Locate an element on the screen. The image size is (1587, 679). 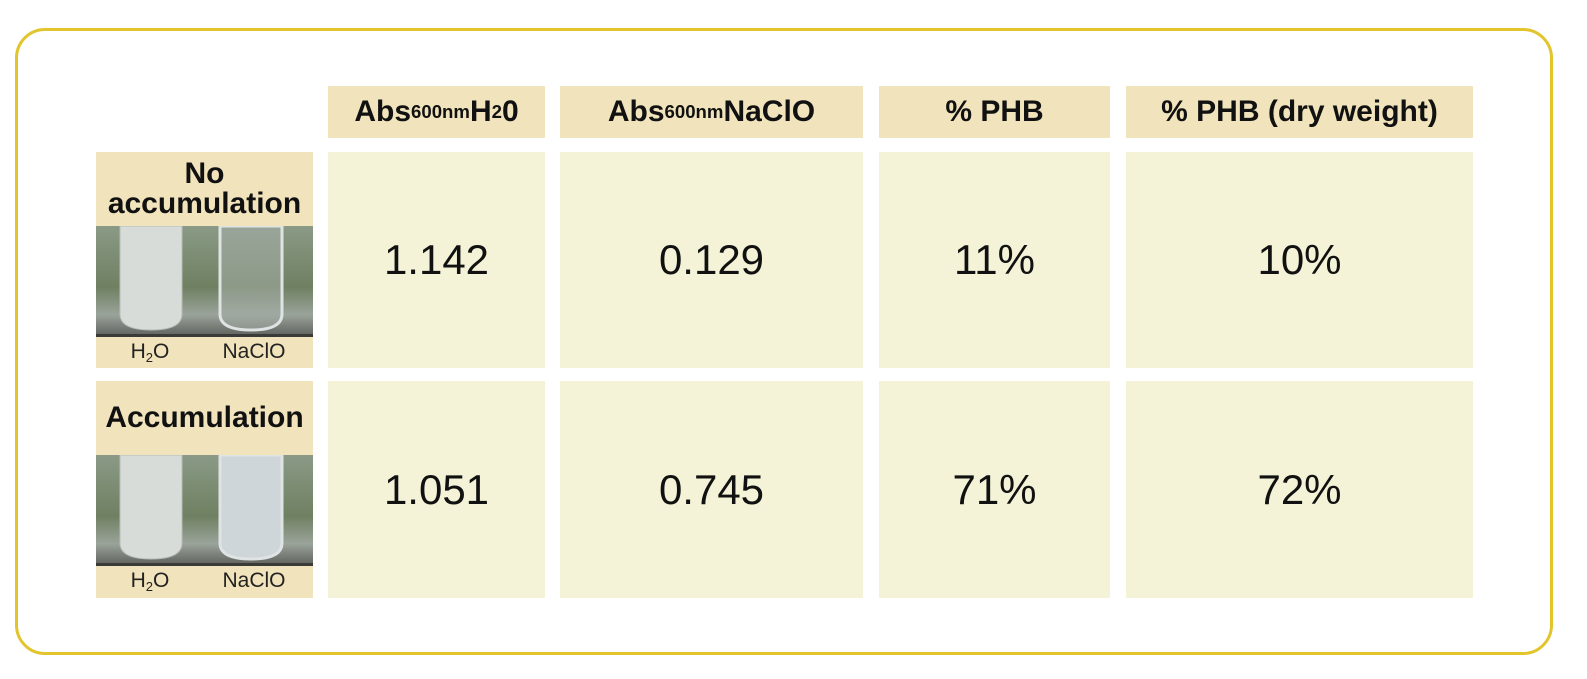
data-cell: 0.129 is located at coordinates (711, 260).